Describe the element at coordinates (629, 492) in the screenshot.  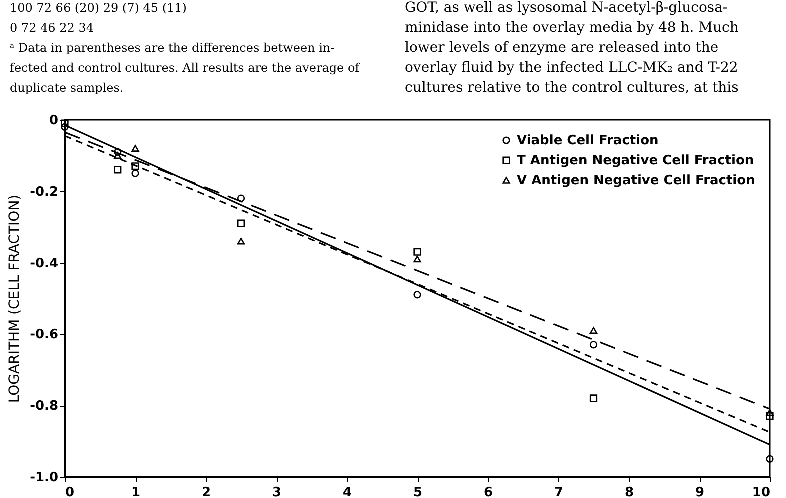
I see `x-tick-label: 8` at that location.